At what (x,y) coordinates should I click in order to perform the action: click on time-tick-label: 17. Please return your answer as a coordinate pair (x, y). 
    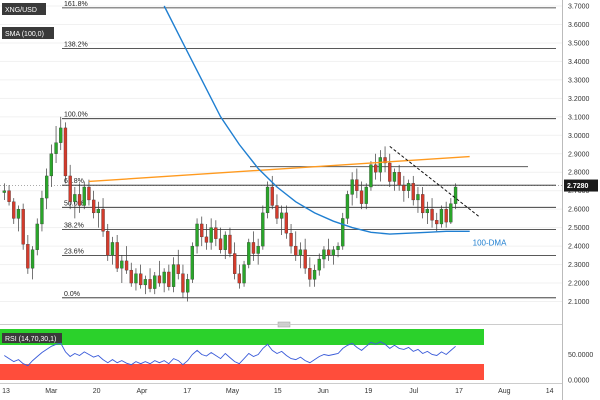
    Looking at the image, I should click on (187, 391).